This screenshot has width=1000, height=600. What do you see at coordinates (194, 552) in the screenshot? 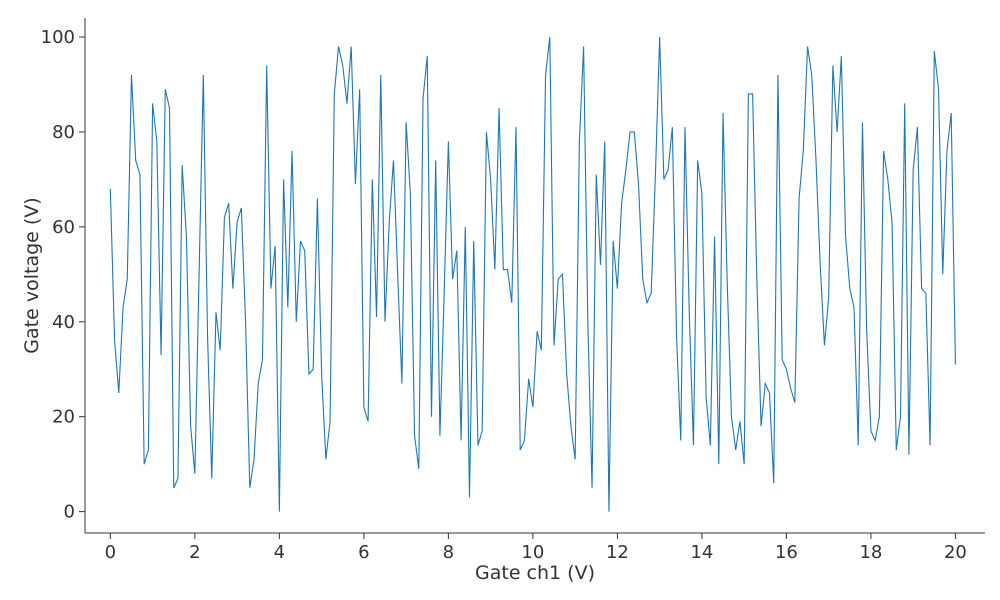
I see `x-tick-label: 2` at bounding box center [194, 552].